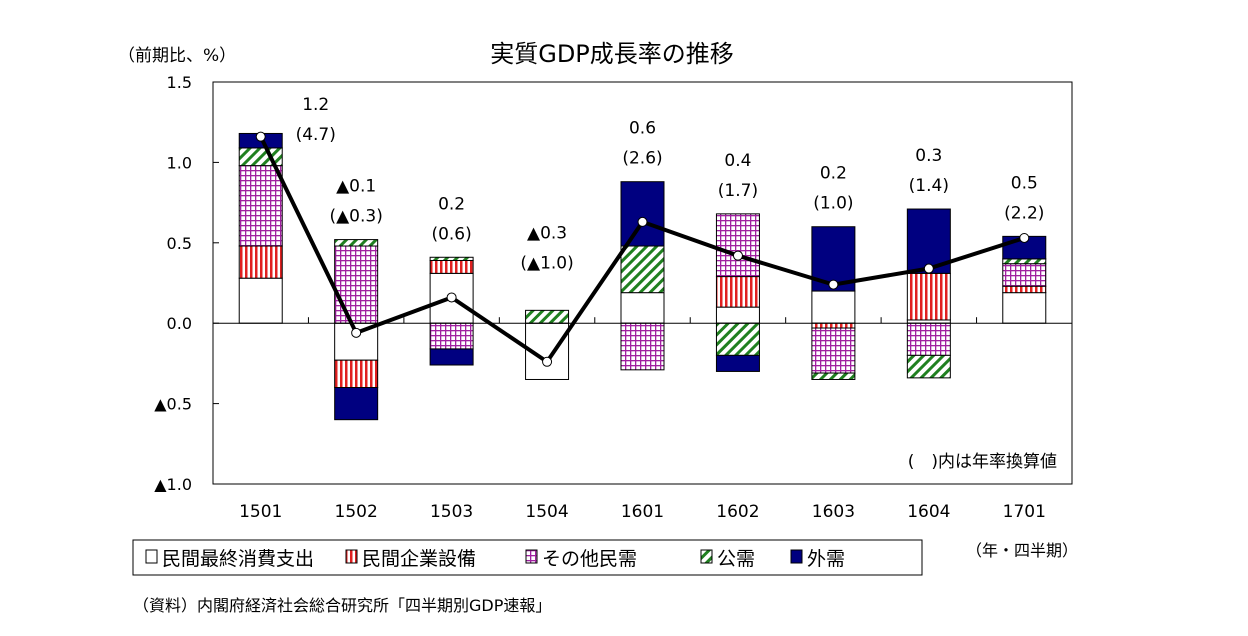 This screenshot has height=636, width=1248. Describe the element at coordinates (928, 156) in the screenshot. I see `data-label: 0.3` at that location.